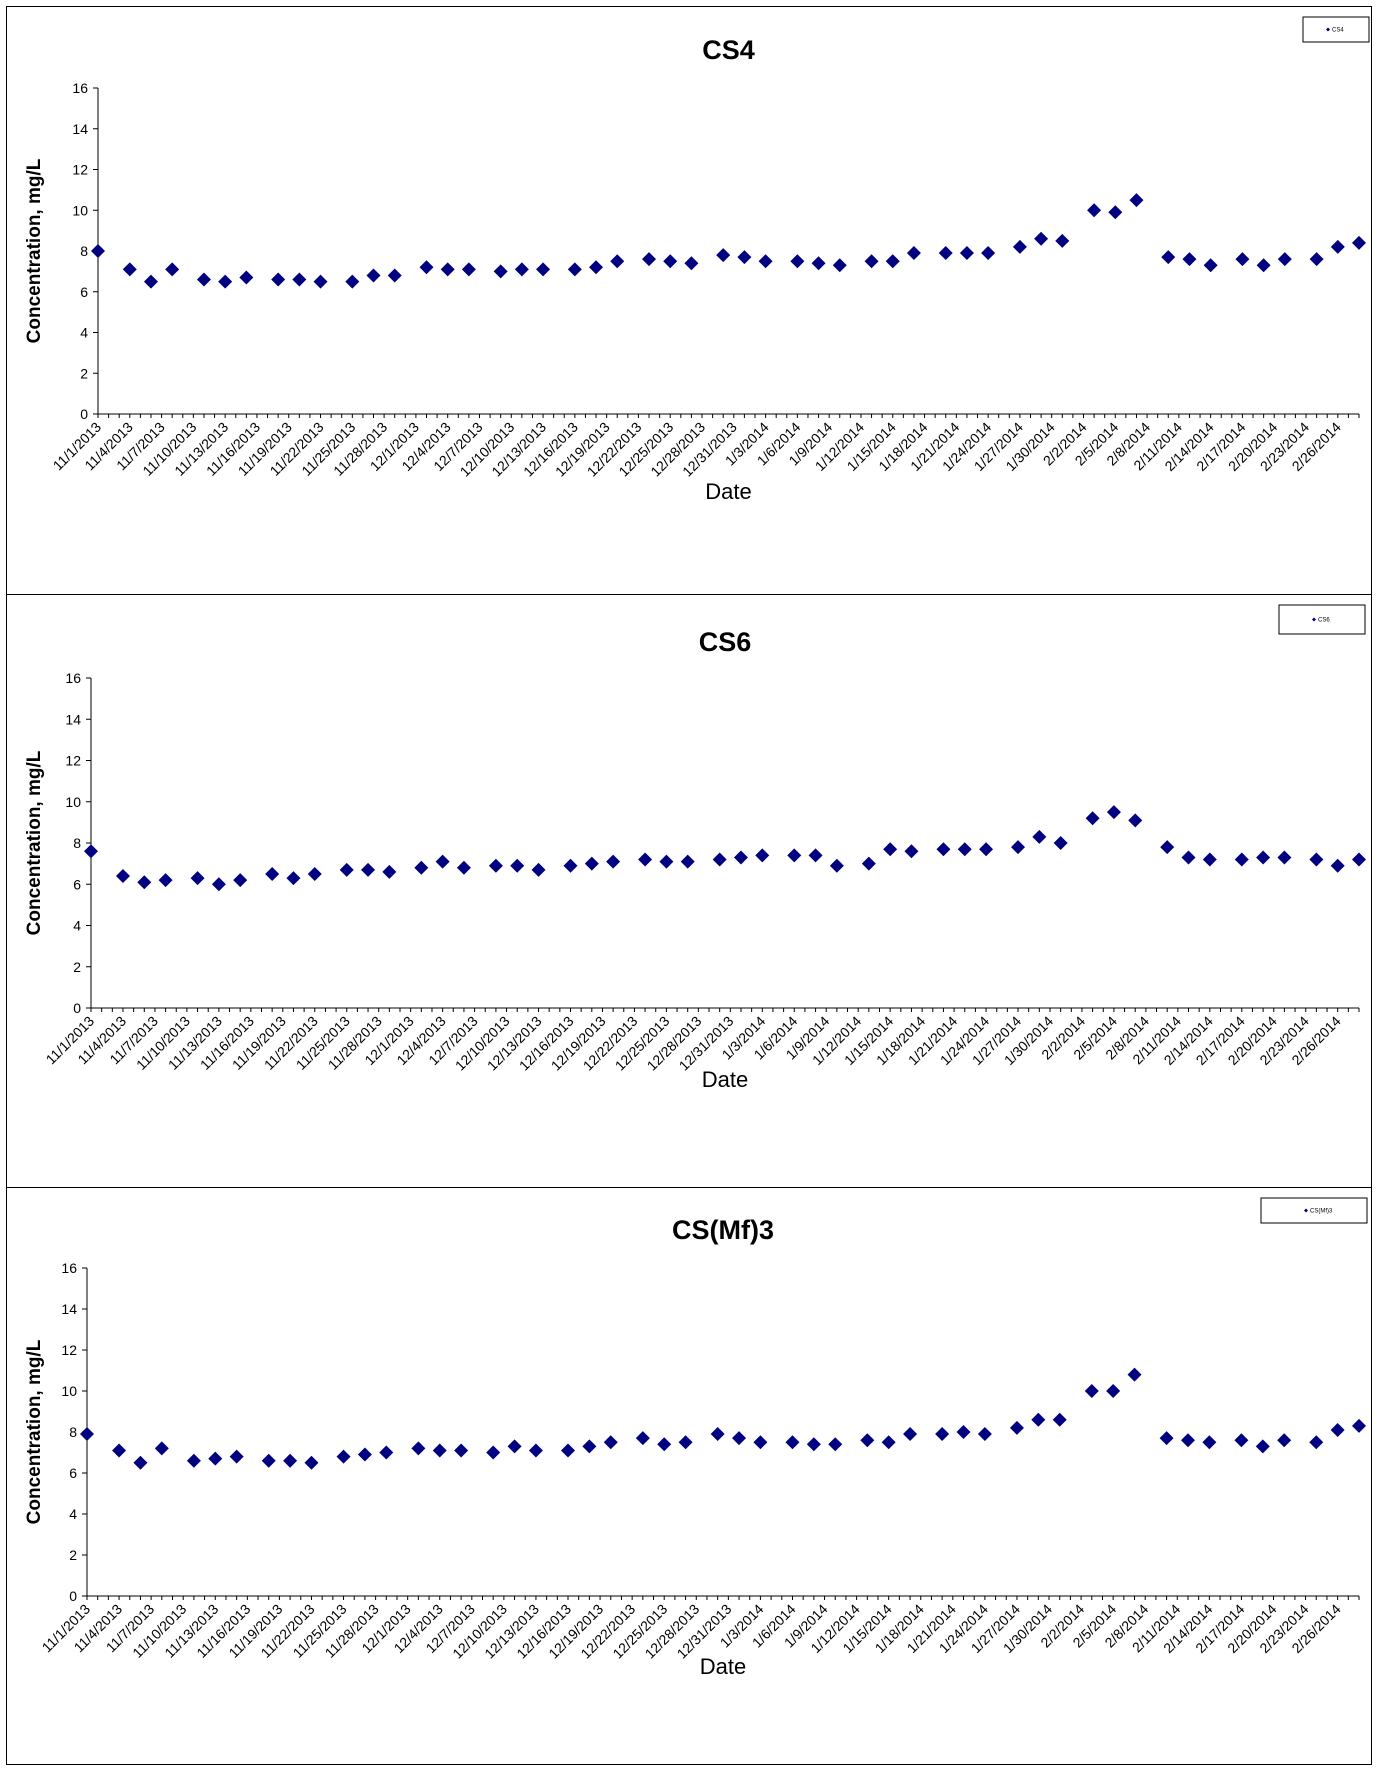 Image resolution: width=1379 pixels, height=1768 pixels. What do you see at coordinates (728, 50) in the screenshot?
I see `chart-title: CS4` at bounding box center [728, 50].